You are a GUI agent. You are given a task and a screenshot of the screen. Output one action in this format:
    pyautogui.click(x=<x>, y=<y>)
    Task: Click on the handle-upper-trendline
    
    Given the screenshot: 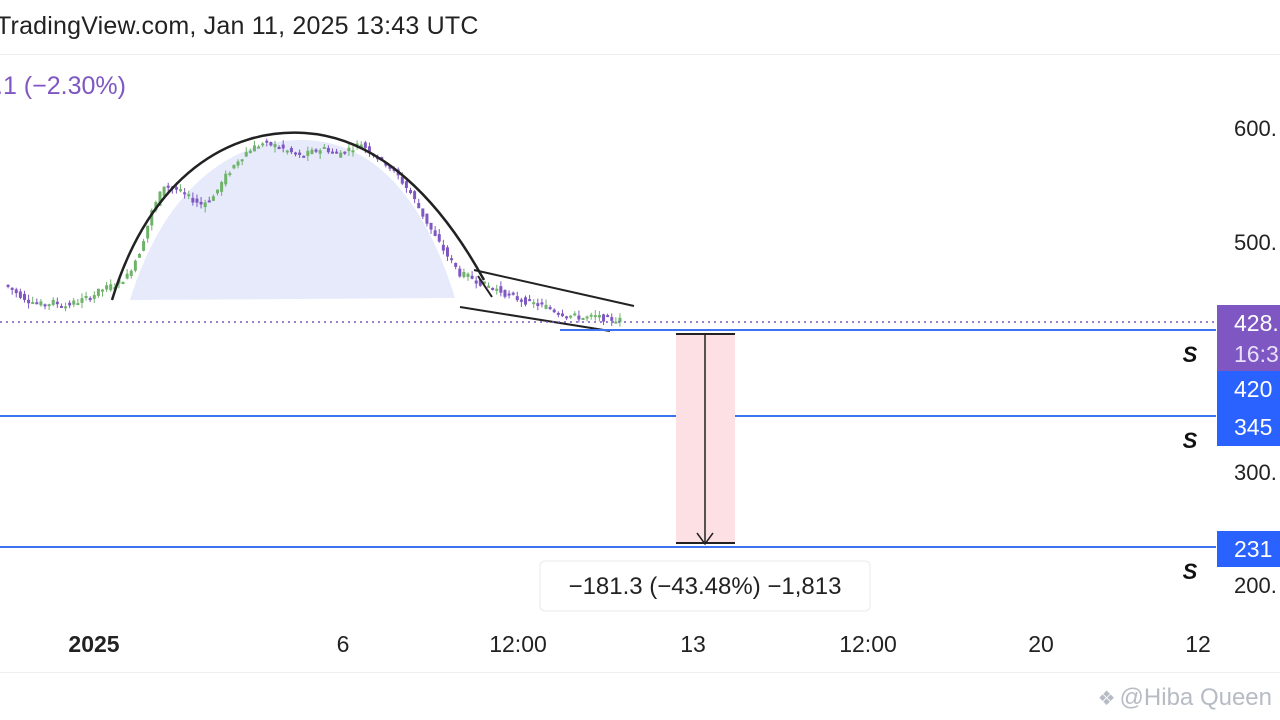 What is the action you would take?
    pyautogui.click(x=554, y=288)
    